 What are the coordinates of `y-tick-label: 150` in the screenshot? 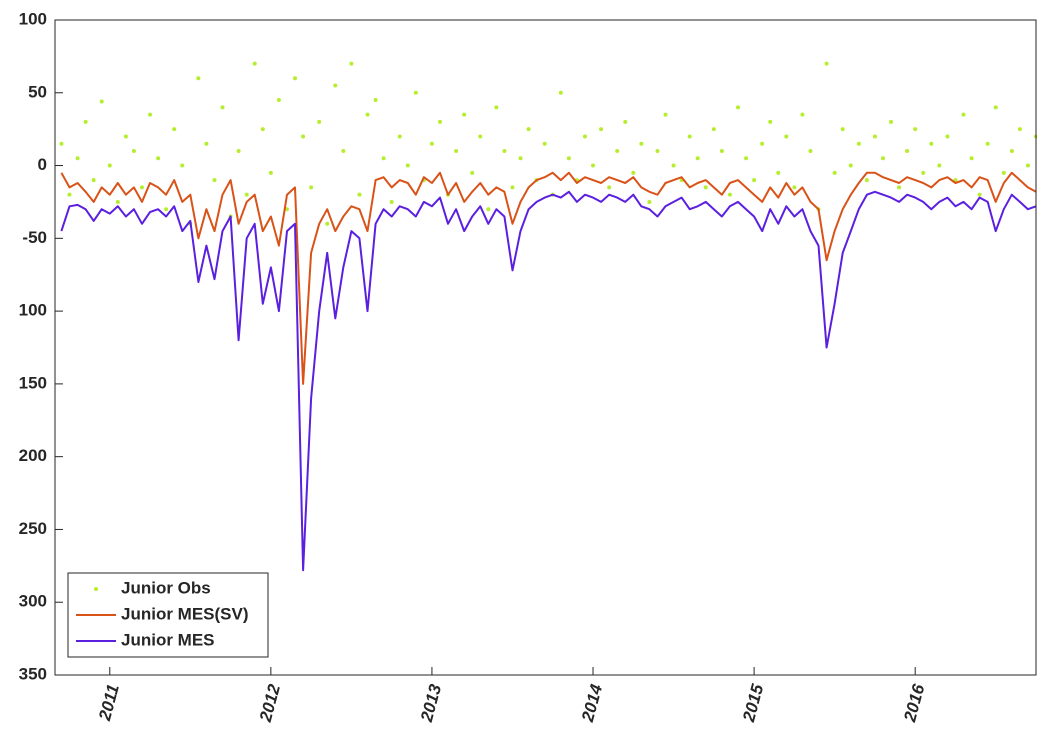 It's located at (33, 382).